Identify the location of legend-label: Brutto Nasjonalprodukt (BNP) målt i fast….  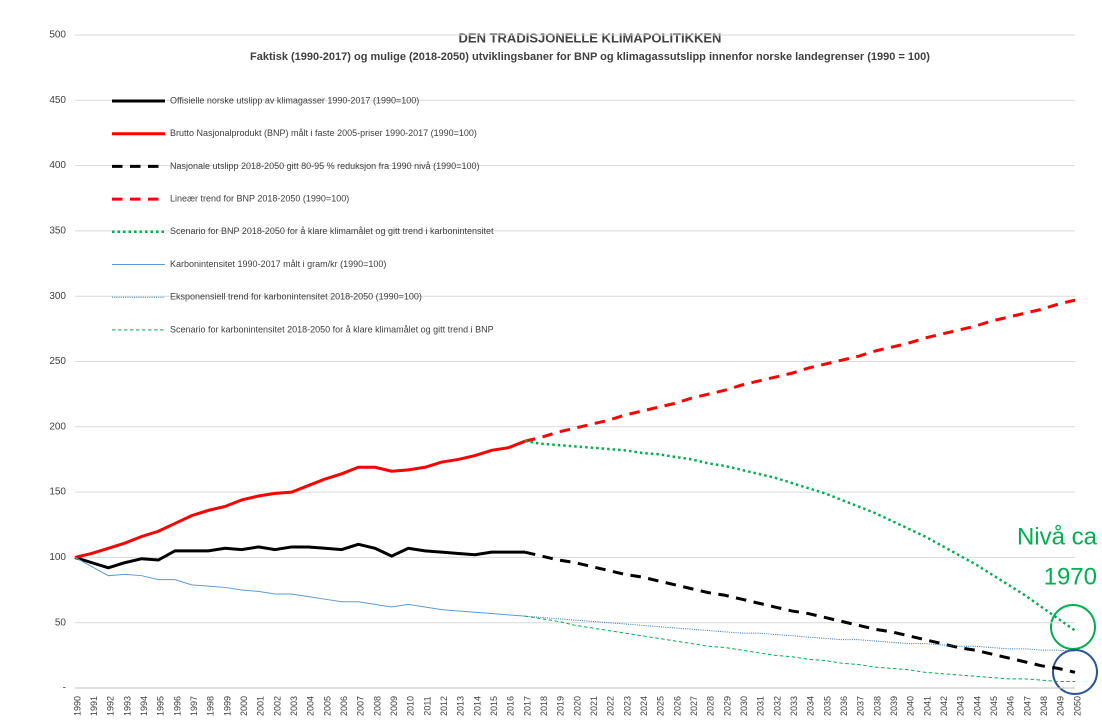
(323, 133).